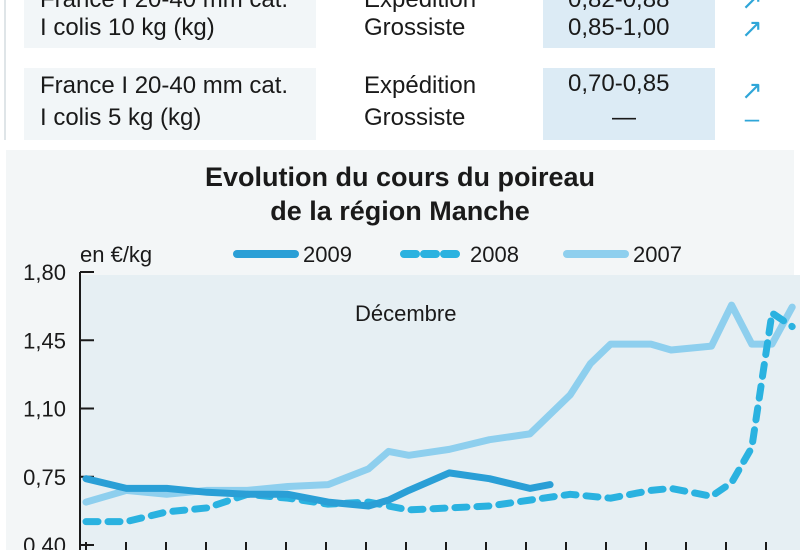 This screenshot has width=800, height=550. What do you see at coordinates (44, 340) in the screenshot?
I see `y-tick-label: 1,45` at bounding box center [44, 340].